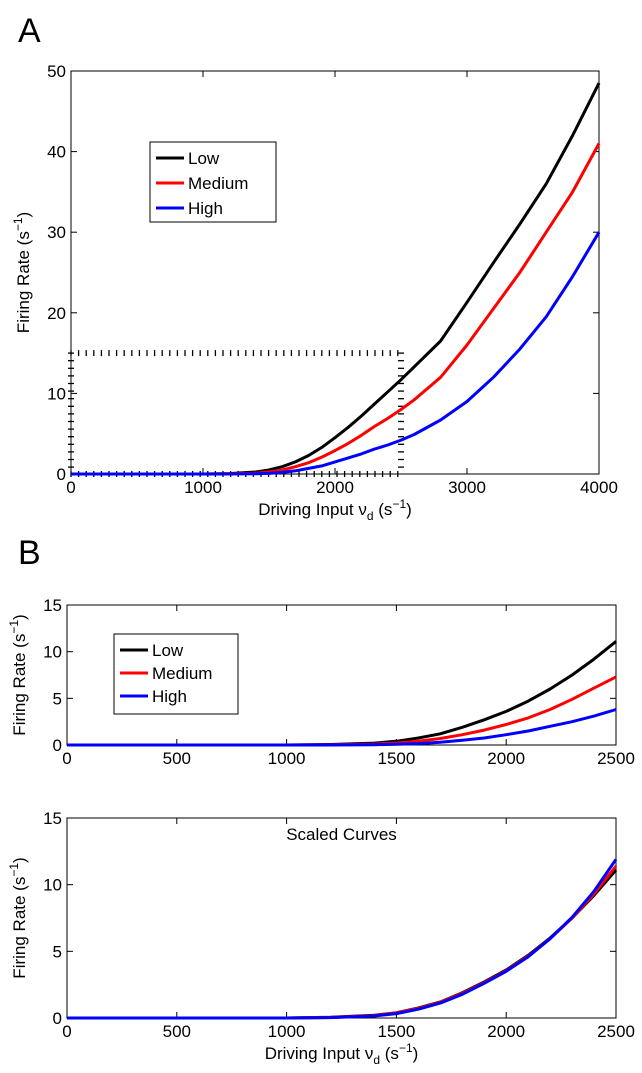  Describe the element at coordinates (236, 413) in the screenshot. I see `reference-box` at that location.